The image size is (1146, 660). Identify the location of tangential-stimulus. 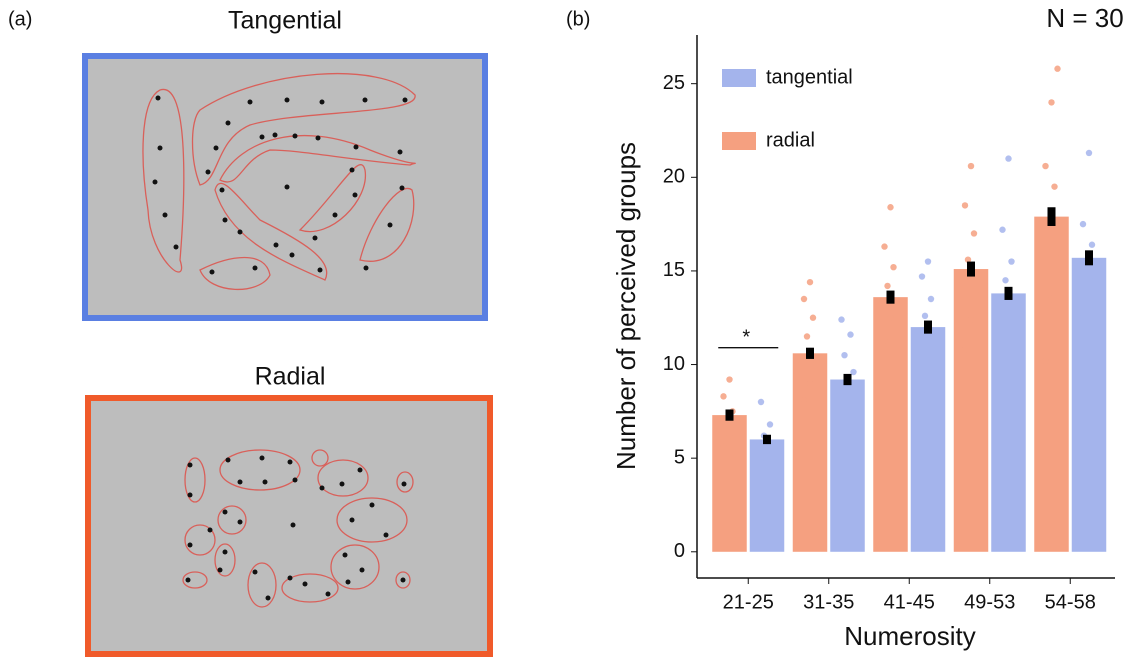
(285, 187).